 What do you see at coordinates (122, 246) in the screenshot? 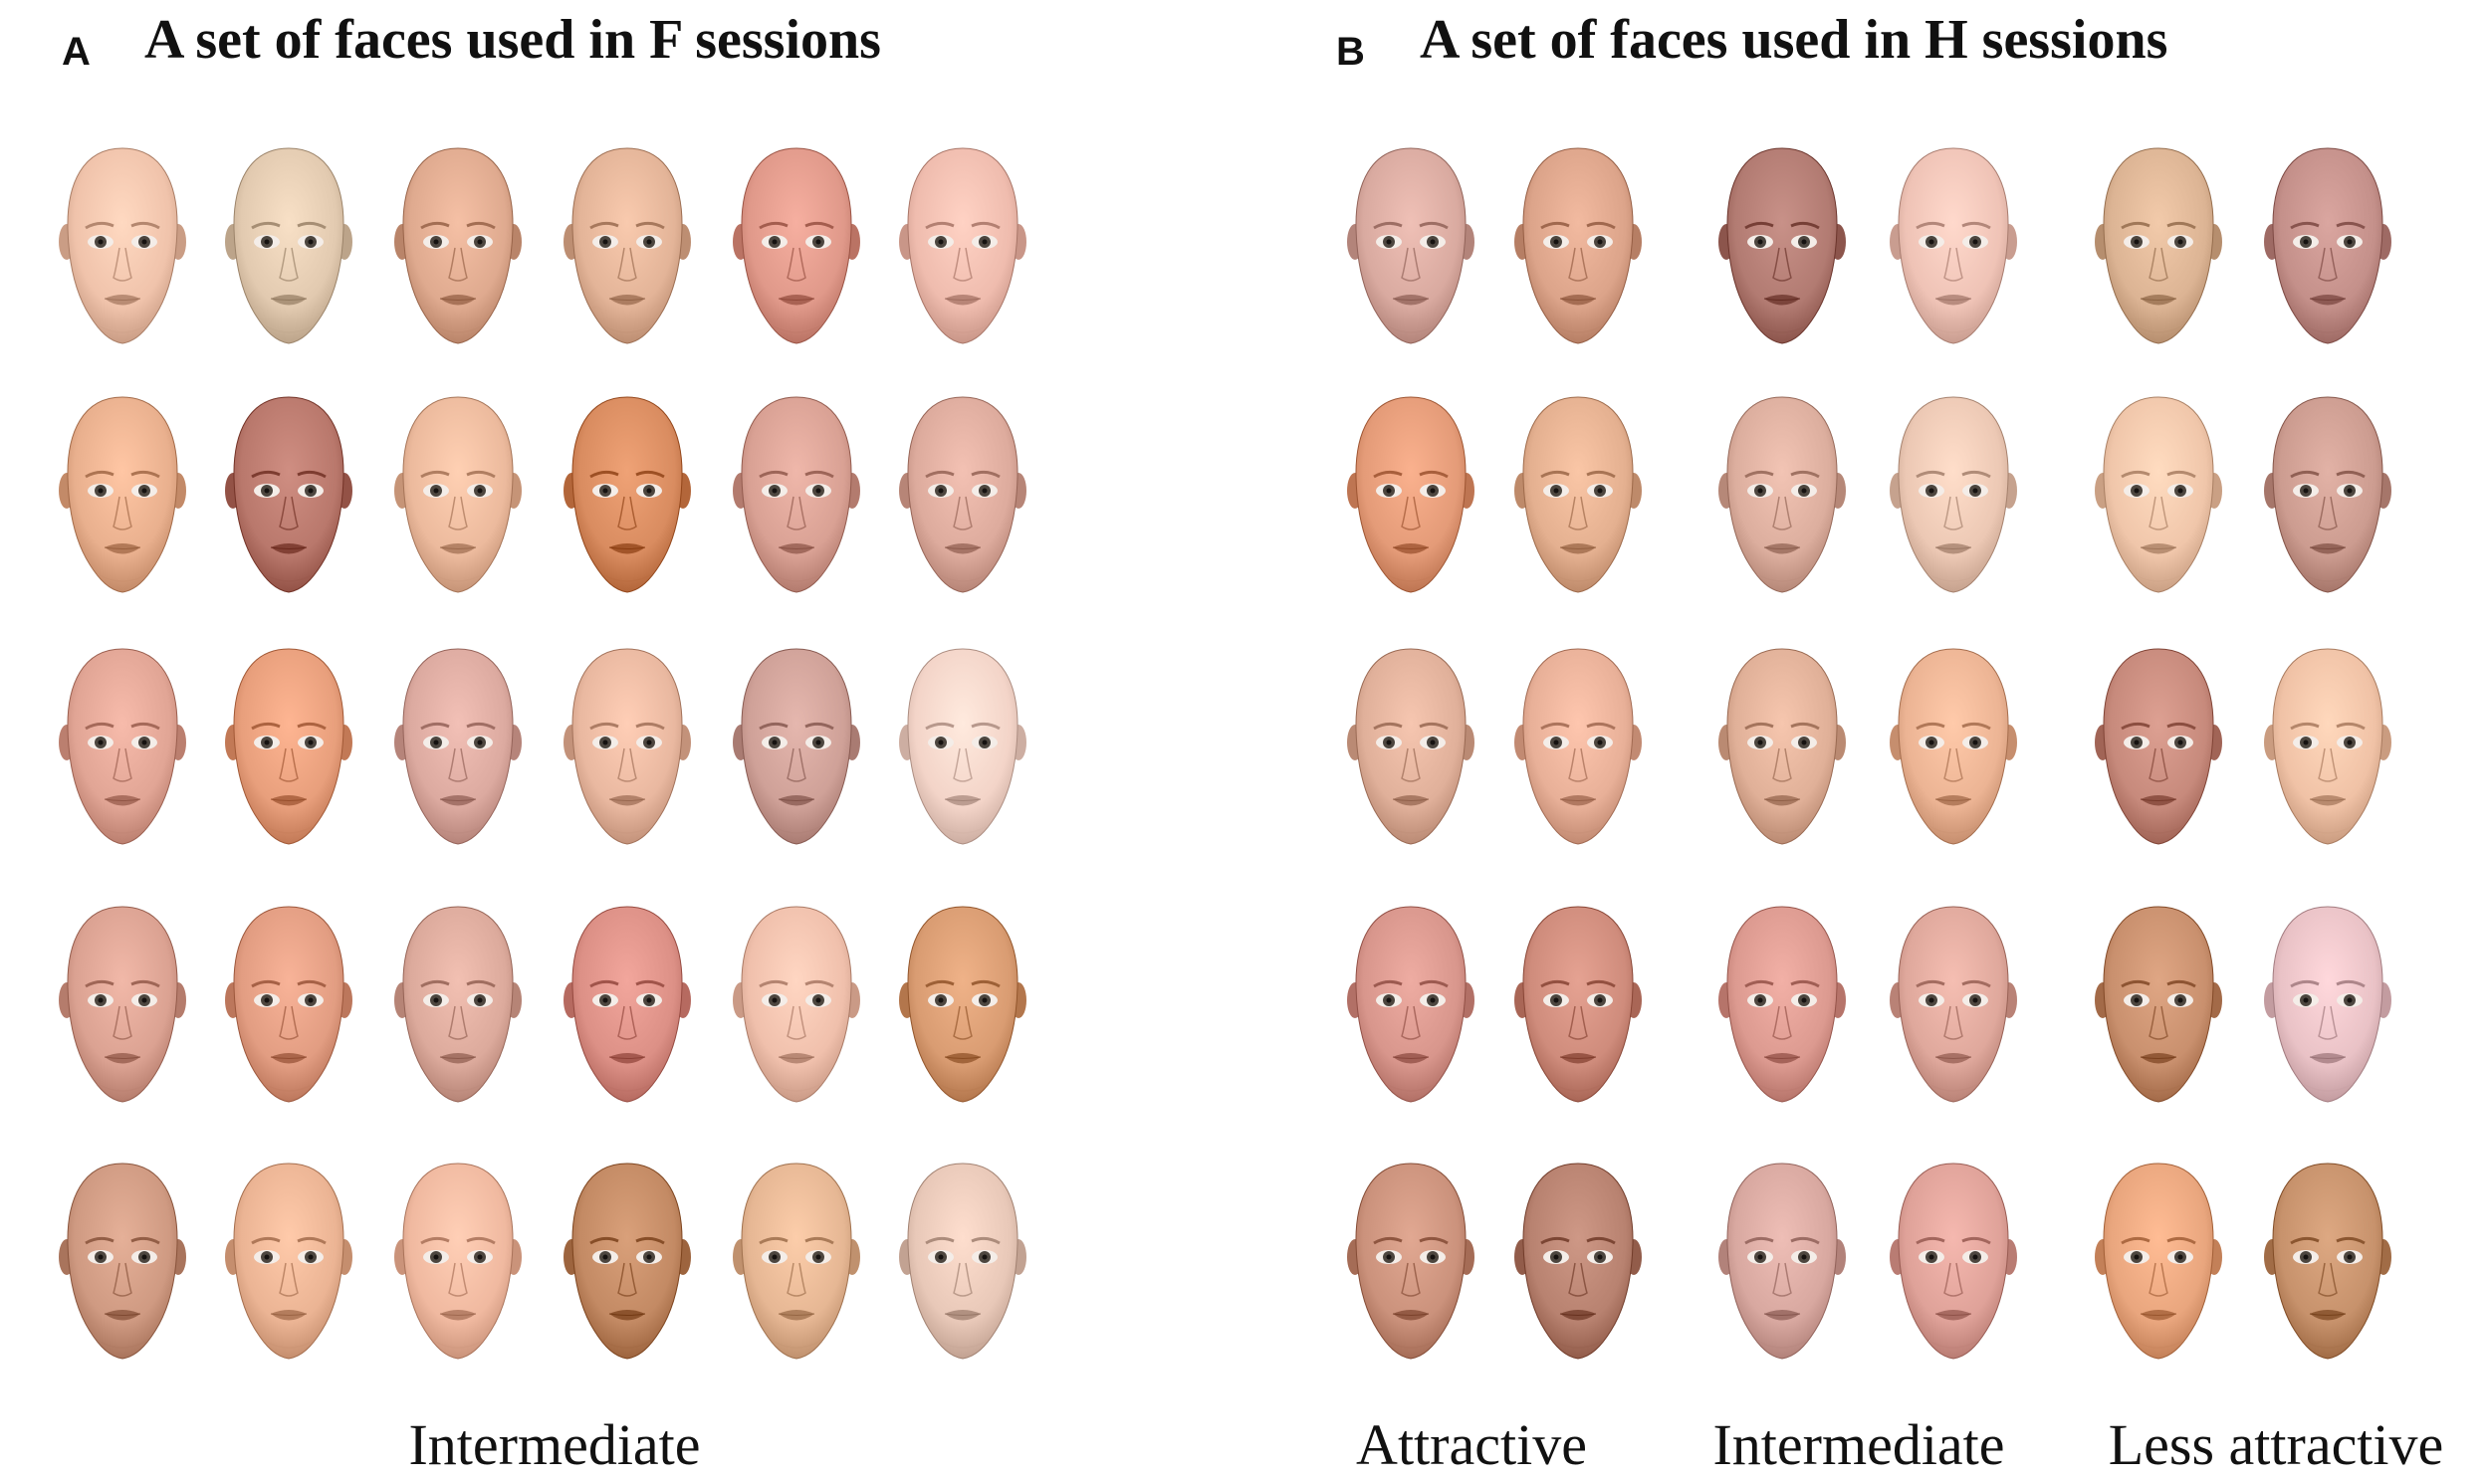
I see `panel-a-face-r1-c1` at bounding box center [122, 246].